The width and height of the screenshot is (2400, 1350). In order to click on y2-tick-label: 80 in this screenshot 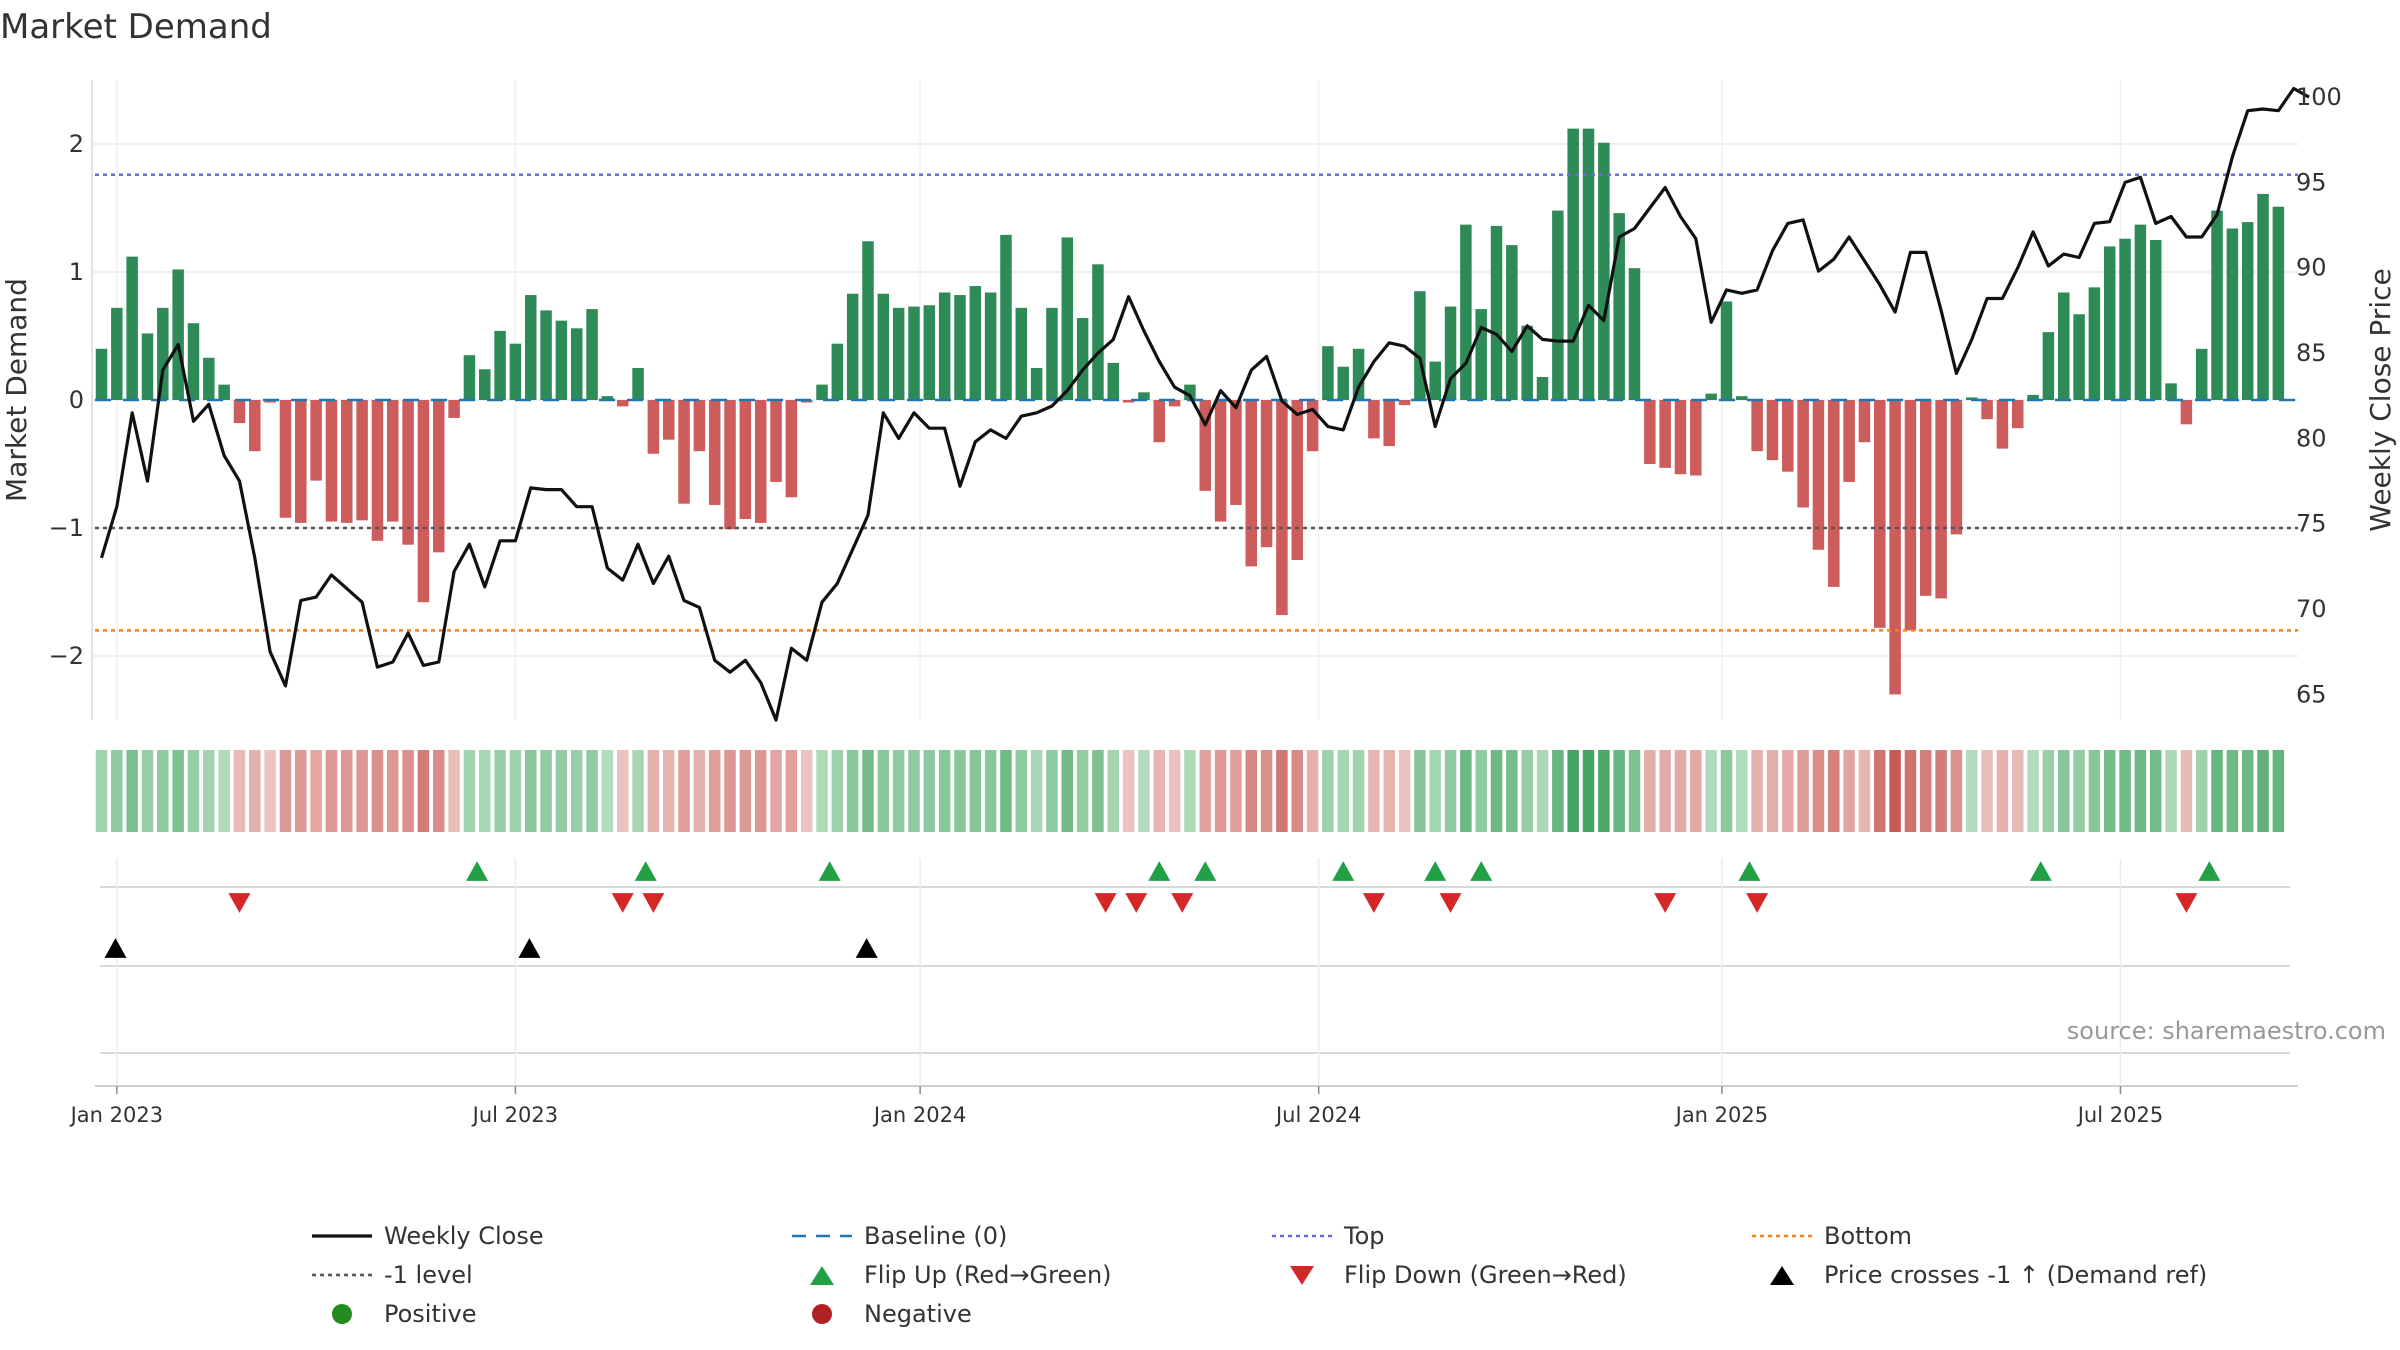, I will do `click(2311, 438)`.